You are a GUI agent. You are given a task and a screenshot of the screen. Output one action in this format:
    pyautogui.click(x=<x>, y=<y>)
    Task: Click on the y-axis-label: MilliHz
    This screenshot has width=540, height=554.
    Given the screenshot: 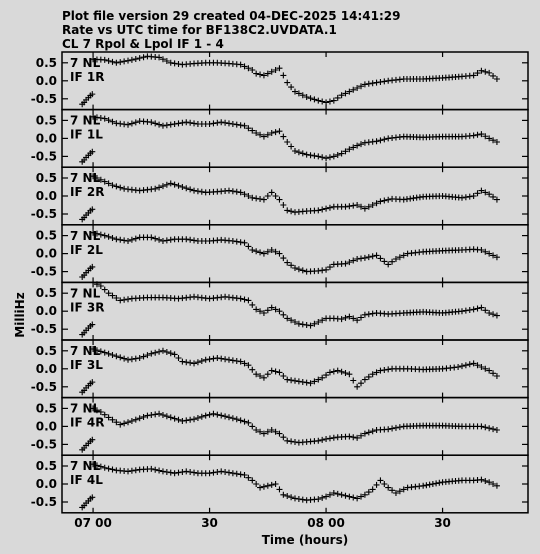 What is the action you would take?
    pyautogui.click(x=20, y=314)
    